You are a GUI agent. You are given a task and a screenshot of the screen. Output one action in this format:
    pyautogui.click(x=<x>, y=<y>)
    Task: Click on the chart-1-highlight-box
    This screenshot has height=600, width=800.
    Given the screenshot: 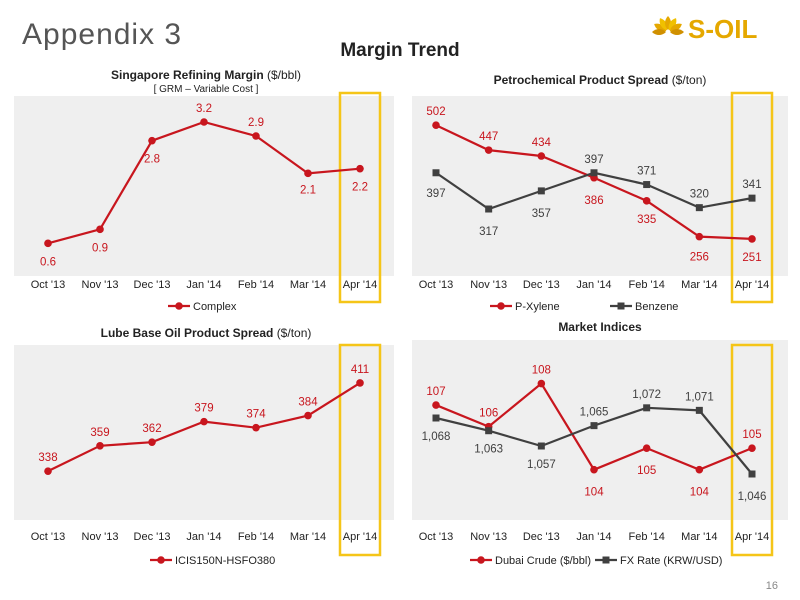 What is the action you would take?
    pyautogui.click(x=360, y=197)
    